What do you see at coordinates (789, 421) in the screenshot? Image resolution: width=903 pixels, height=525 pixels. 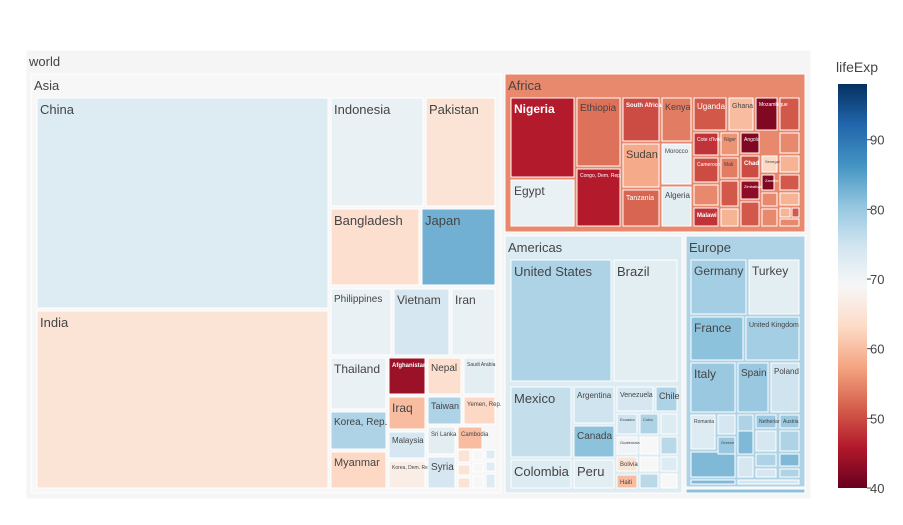 I see `tile-austria` at bounding box center [789, 421].